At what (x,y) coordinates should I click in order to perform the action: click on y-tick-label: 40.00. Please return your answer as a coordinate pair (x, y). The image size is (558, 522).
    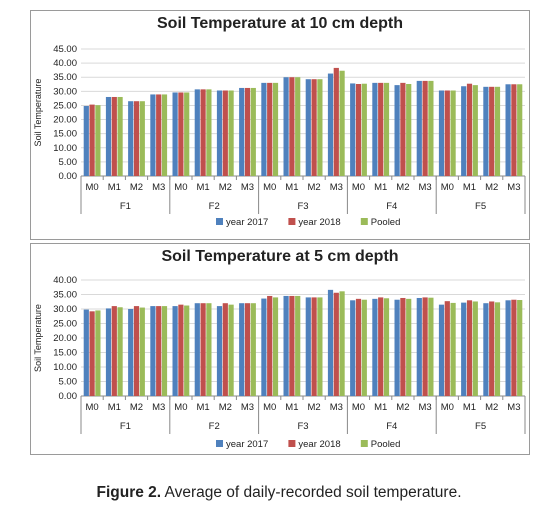
    Looking at the image, I should click on (65, 63).